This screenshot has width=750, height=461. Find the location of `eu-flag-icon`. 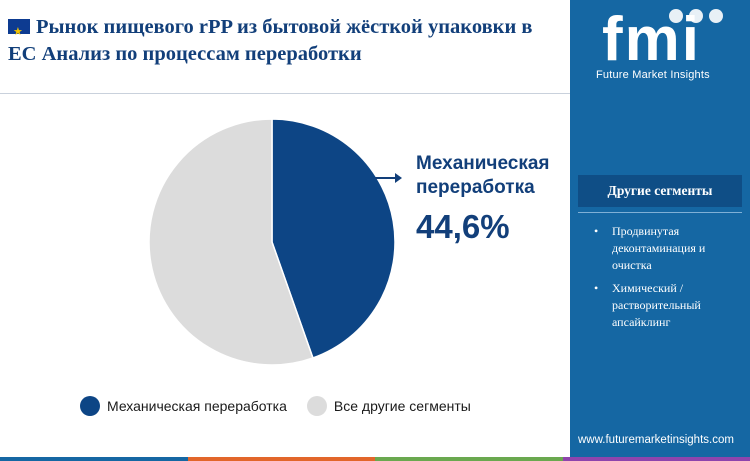

eu-flag-icon is located at coordinates (19, 31).